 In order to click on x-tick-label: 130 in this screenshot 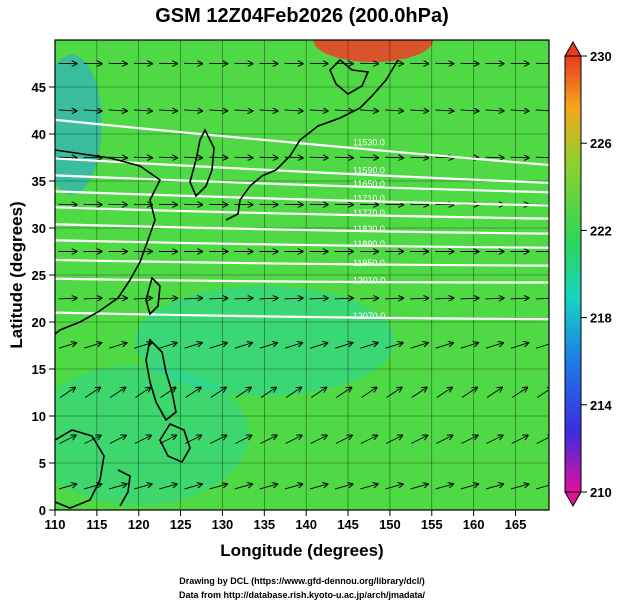, I will do `click(223, 524)`.